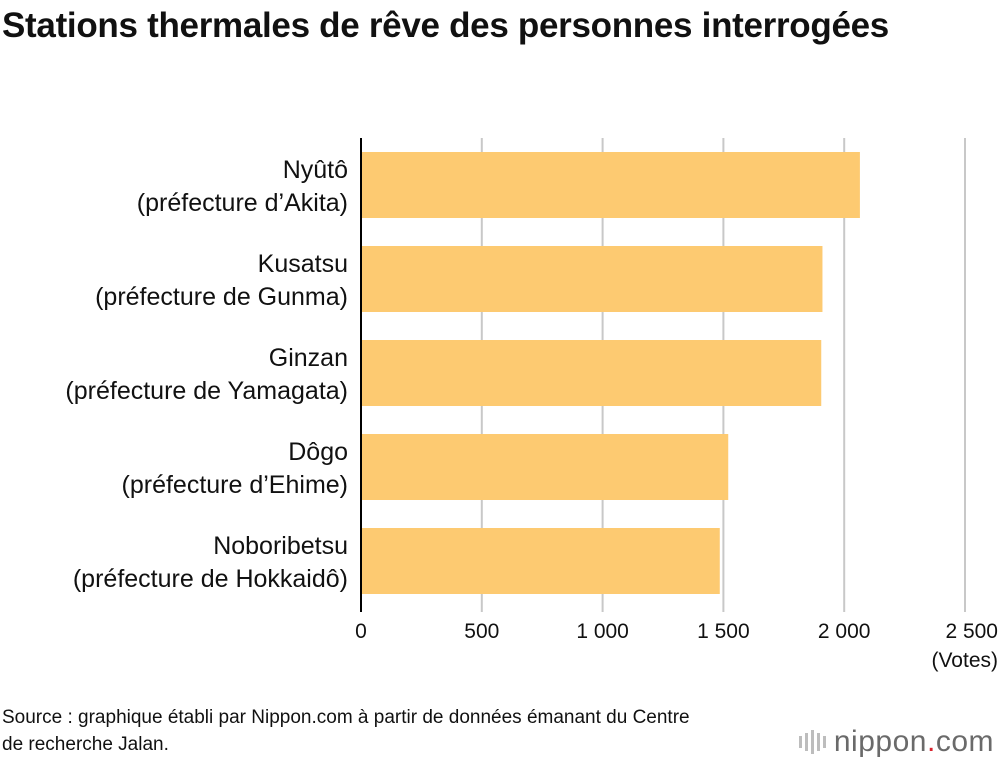 This screenshot has width=1000, height=764. What do you see at coordinates (812, 742) in the screenshot?
I see `logo-bars-icon` at bounding box center [812, 742].